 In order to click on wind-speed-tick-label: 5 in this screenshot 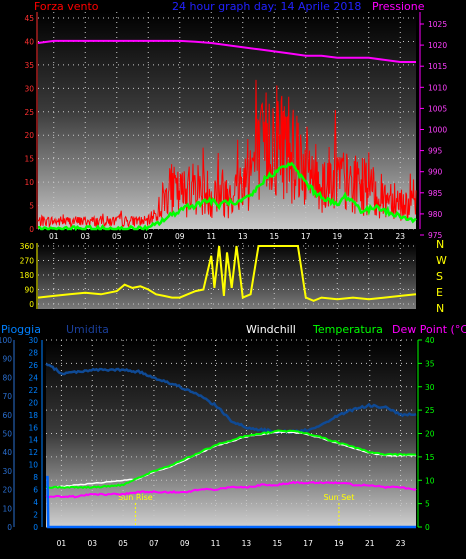, I will do `click(31, 206)`.